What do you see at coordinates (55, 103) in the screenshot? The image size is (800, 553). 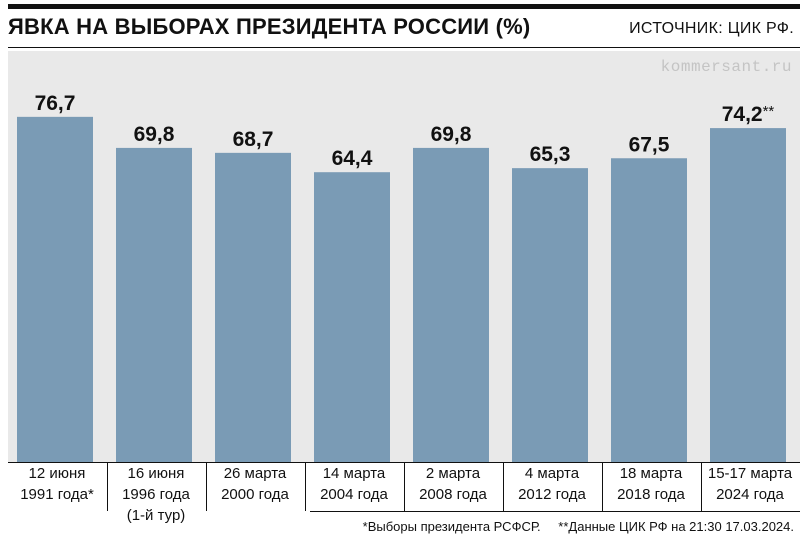 I see `bar-value-label: 76,7` at bounding box center [55, 103].